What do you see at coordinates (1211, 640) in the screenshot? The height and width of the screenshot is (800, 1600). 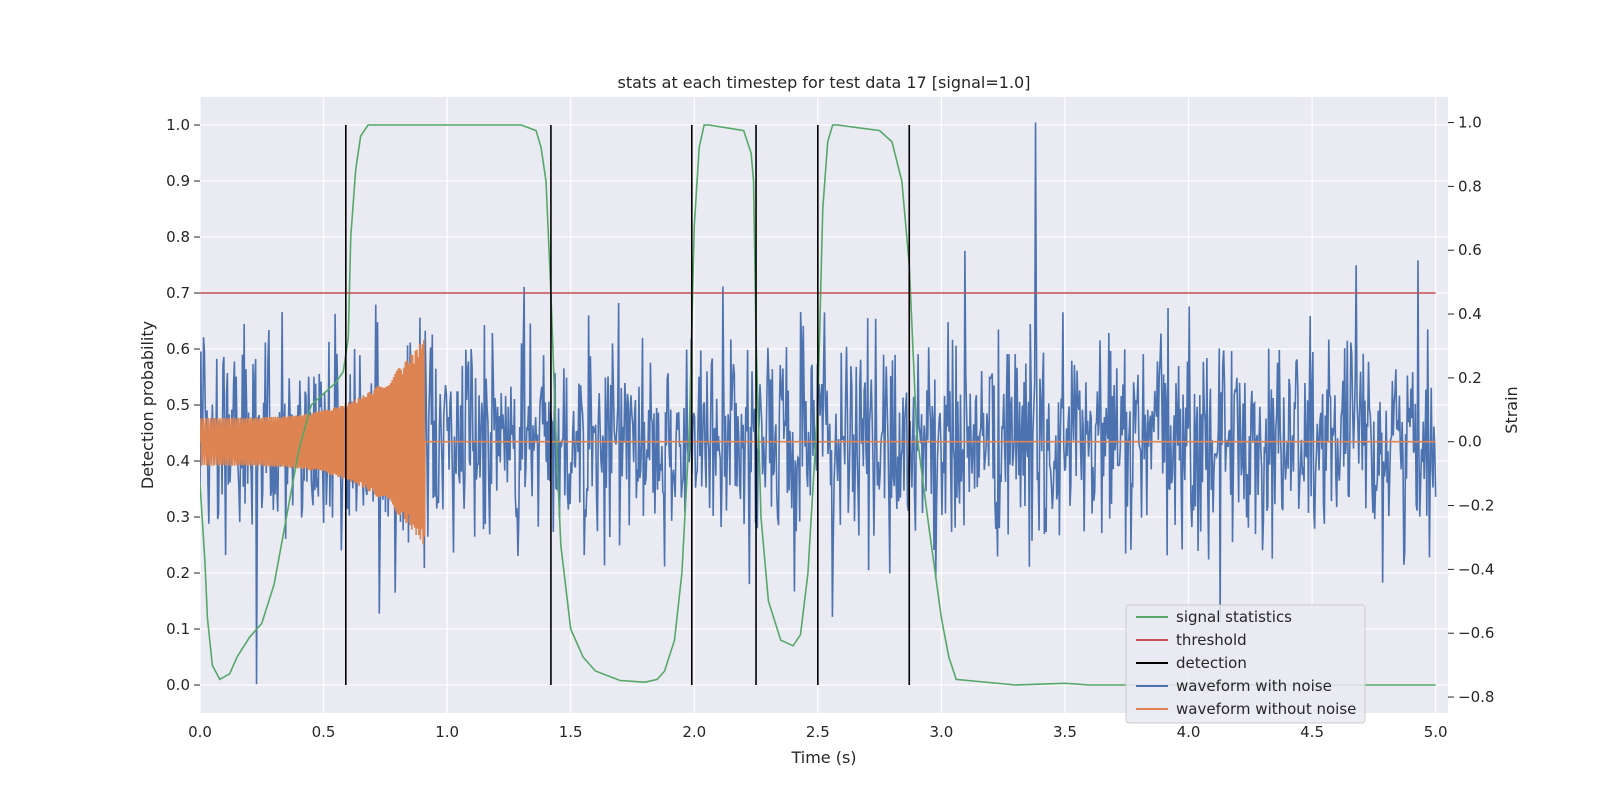 I see `legend-label: threshold` at bounding box center [1211, 640].